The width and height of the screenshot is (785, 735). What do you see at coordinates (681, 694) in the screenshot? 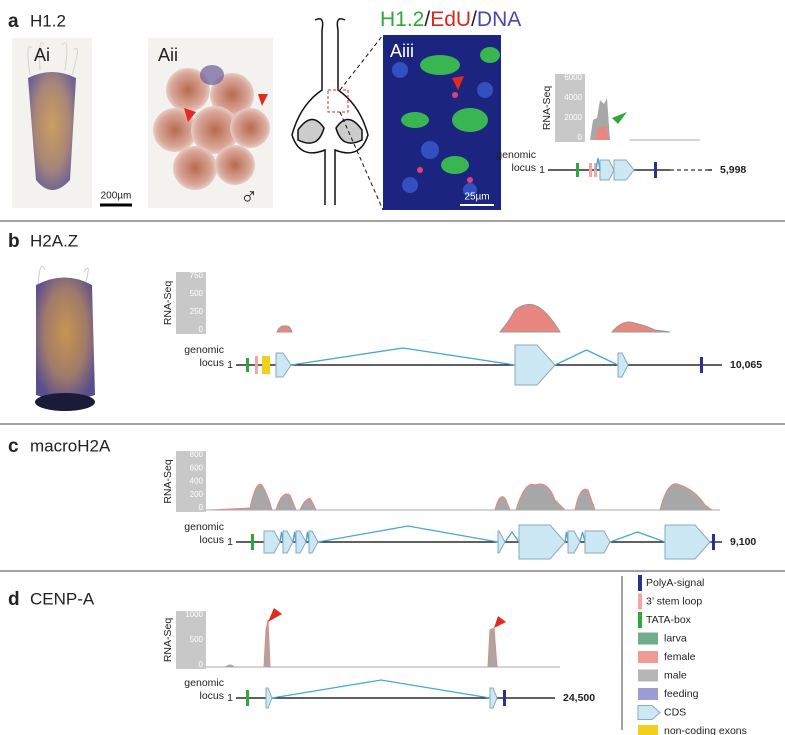
I see `legend-label: feeding` at bounding box center [681, 694].